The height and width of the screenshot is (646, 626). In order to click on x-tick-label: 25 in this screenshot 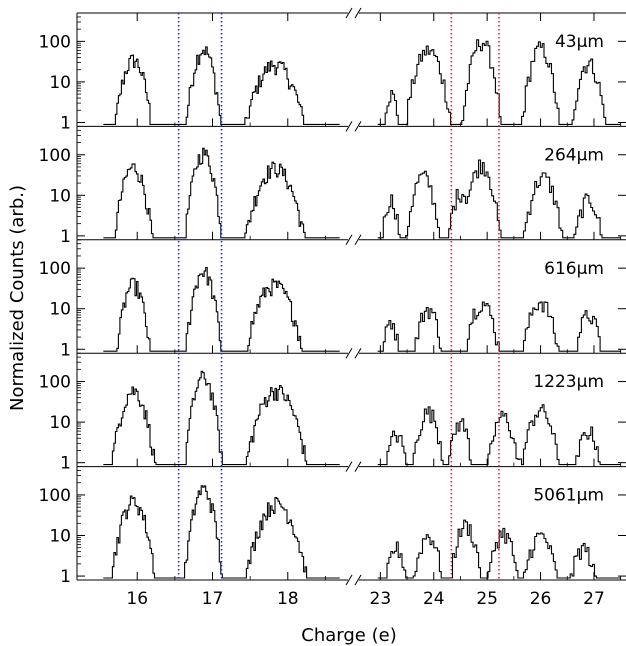, I will do `click(487, 599)`.